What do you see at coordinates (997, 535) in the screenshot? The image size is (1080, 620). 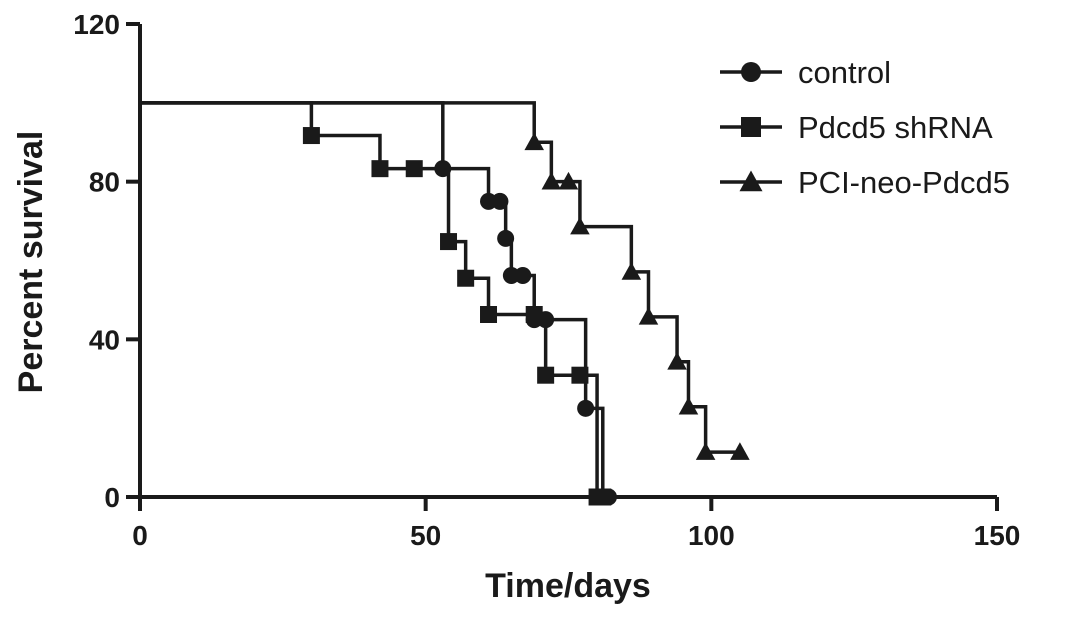 I see `x-tick-label: 150` at bounding box center [997, 535].